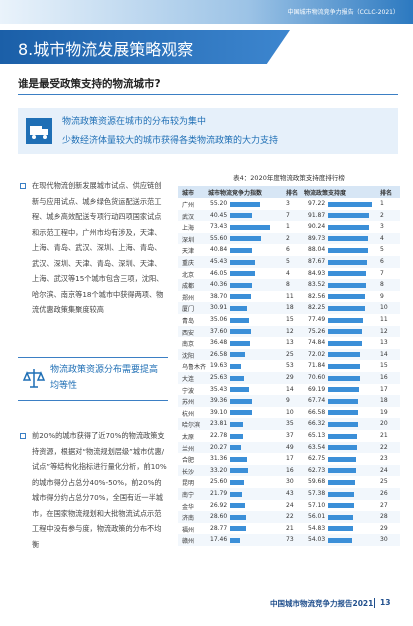  What do you see at coordinates (317, 482) in the screenshot?
I see `table-cell: 59.68` at bounding box center [317, 482].